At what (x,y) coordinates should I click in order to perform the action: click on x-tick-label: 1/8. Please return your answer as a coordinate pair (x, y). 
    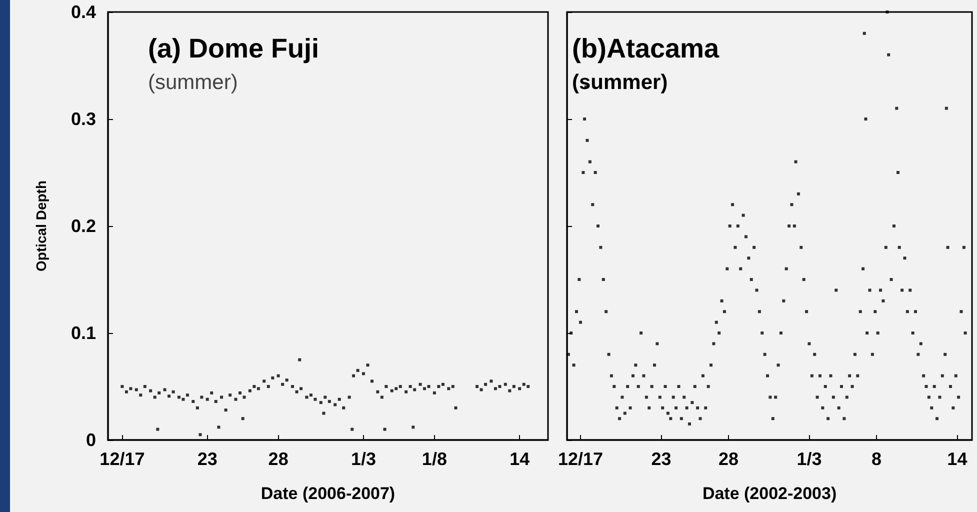
    Looking at the image, I should click on (434, 459).